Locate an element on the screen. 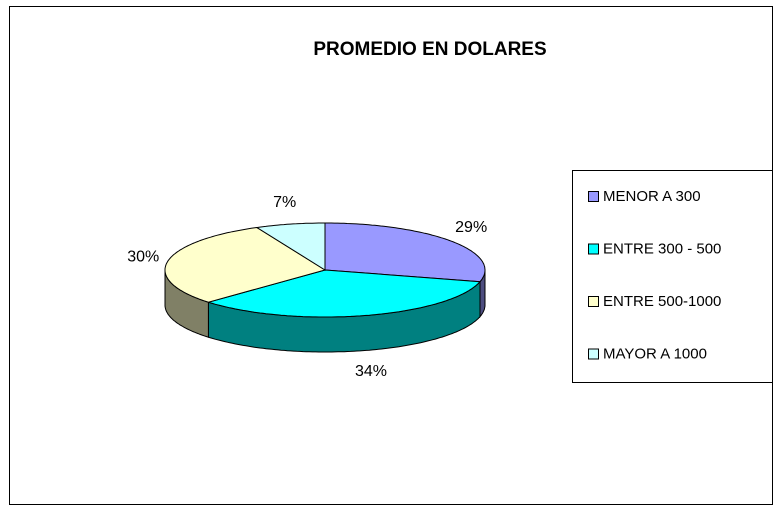 This screenshot has width=782, height=517. legend-box is located at coordinates (672, 276).